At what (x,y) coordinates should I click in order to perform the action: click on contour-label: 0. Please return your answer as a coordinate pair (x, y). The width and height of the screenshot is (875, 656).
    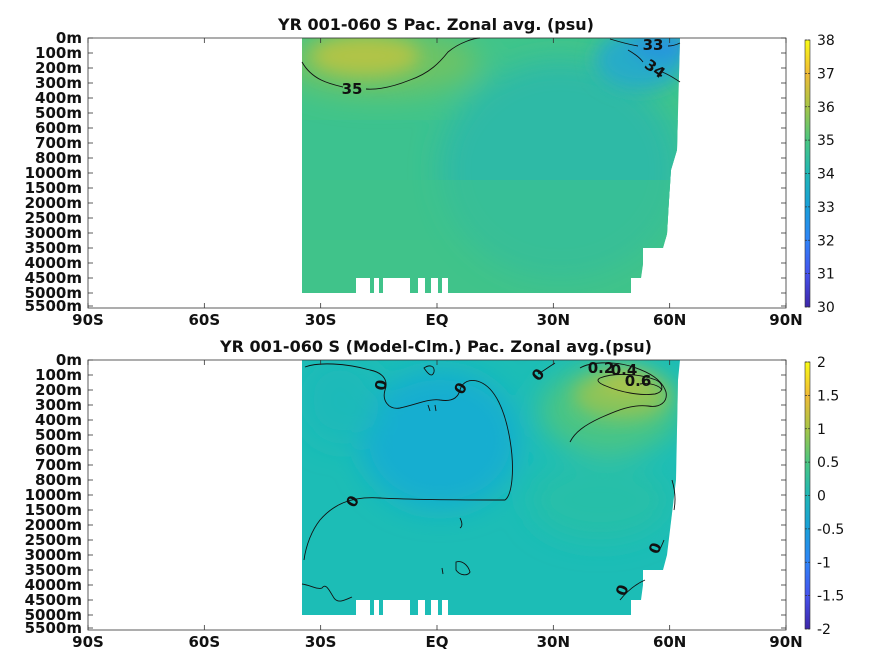
    Looking at the image, I should click on (381, 384).